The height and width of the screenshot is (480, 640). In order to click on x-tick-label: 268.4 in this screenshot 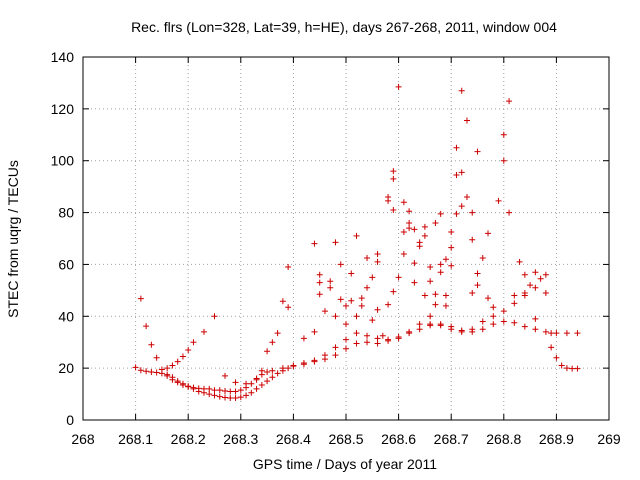, I will do `click(293, 439)`.